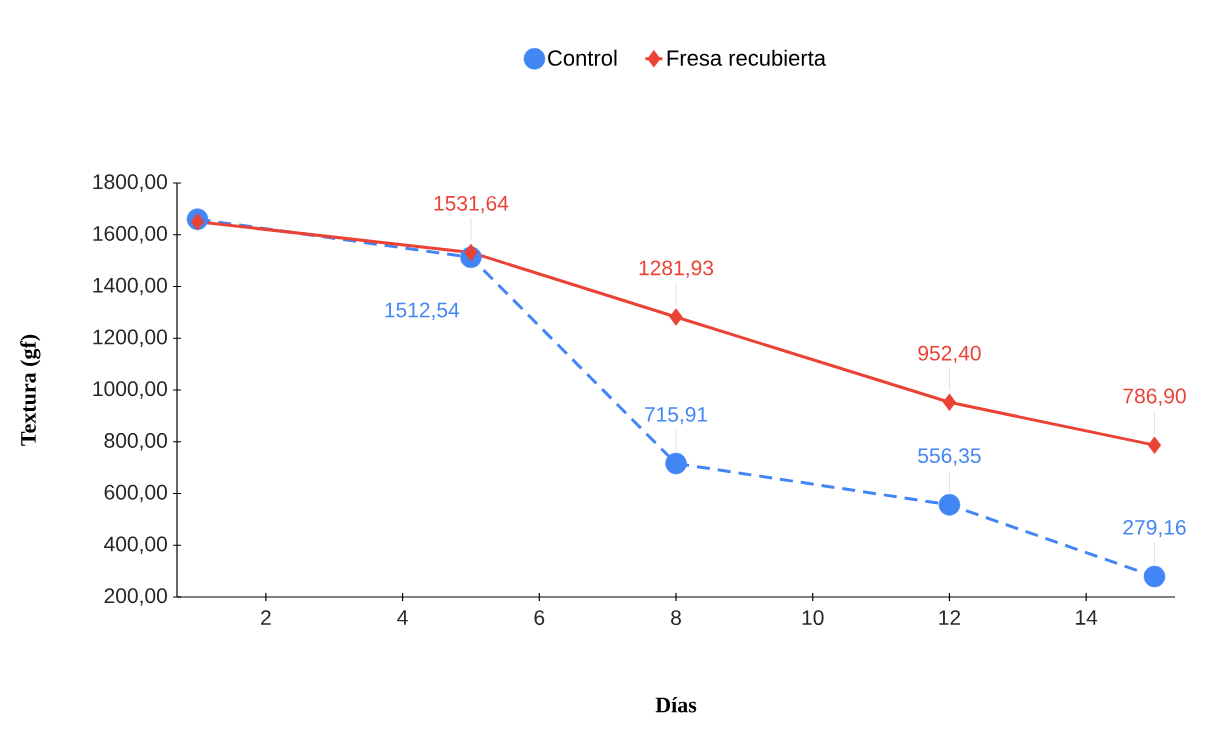 The width and height of the screenshot is (1213, 751). Describe the element at coordinates (130, 235) in the screenshot. I see `y-tick-label: 1600,00` at that location.